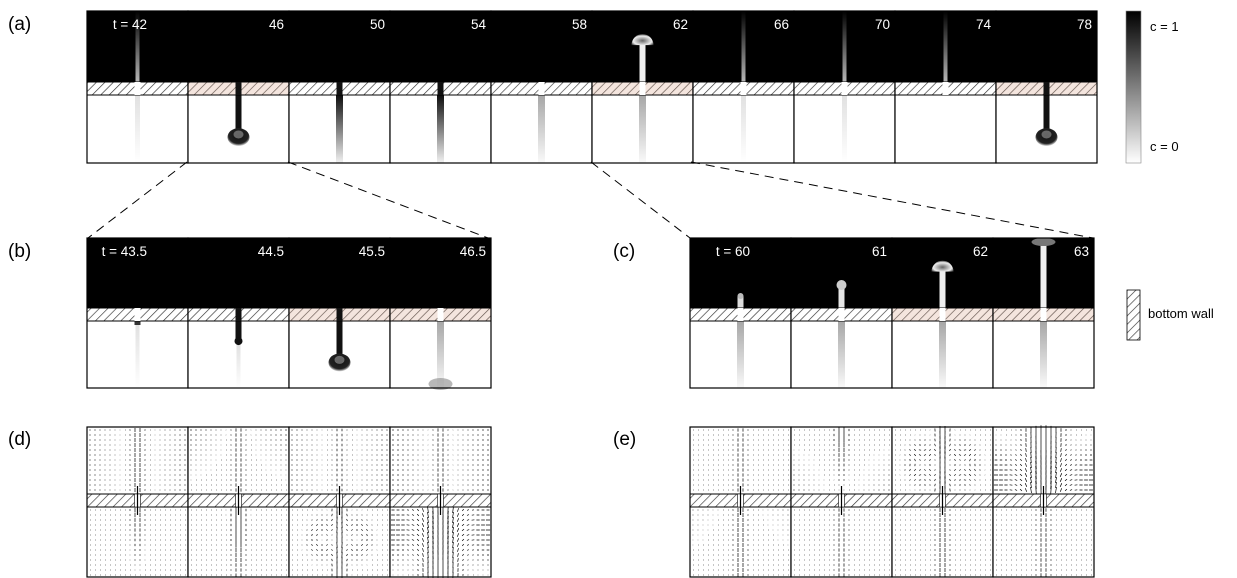  Describe the element at coordinates (1043, 242) in the screenshot. I see `cap-at-top` at that location.